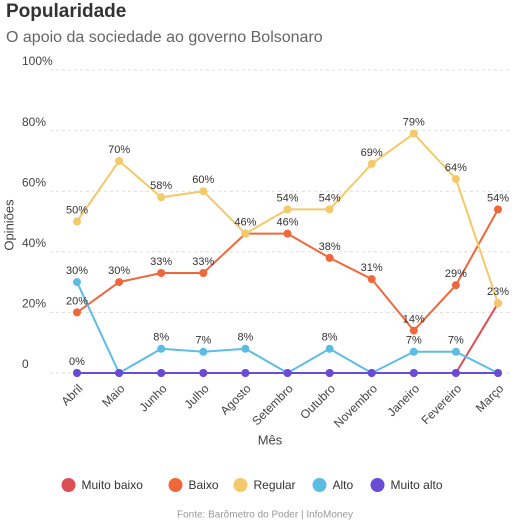 Image resolution: width=530 pixels, height=526 pixels. Describe the element at coordinates (498, 292) in the screenshot. I see `data-label: 23%` at that location.